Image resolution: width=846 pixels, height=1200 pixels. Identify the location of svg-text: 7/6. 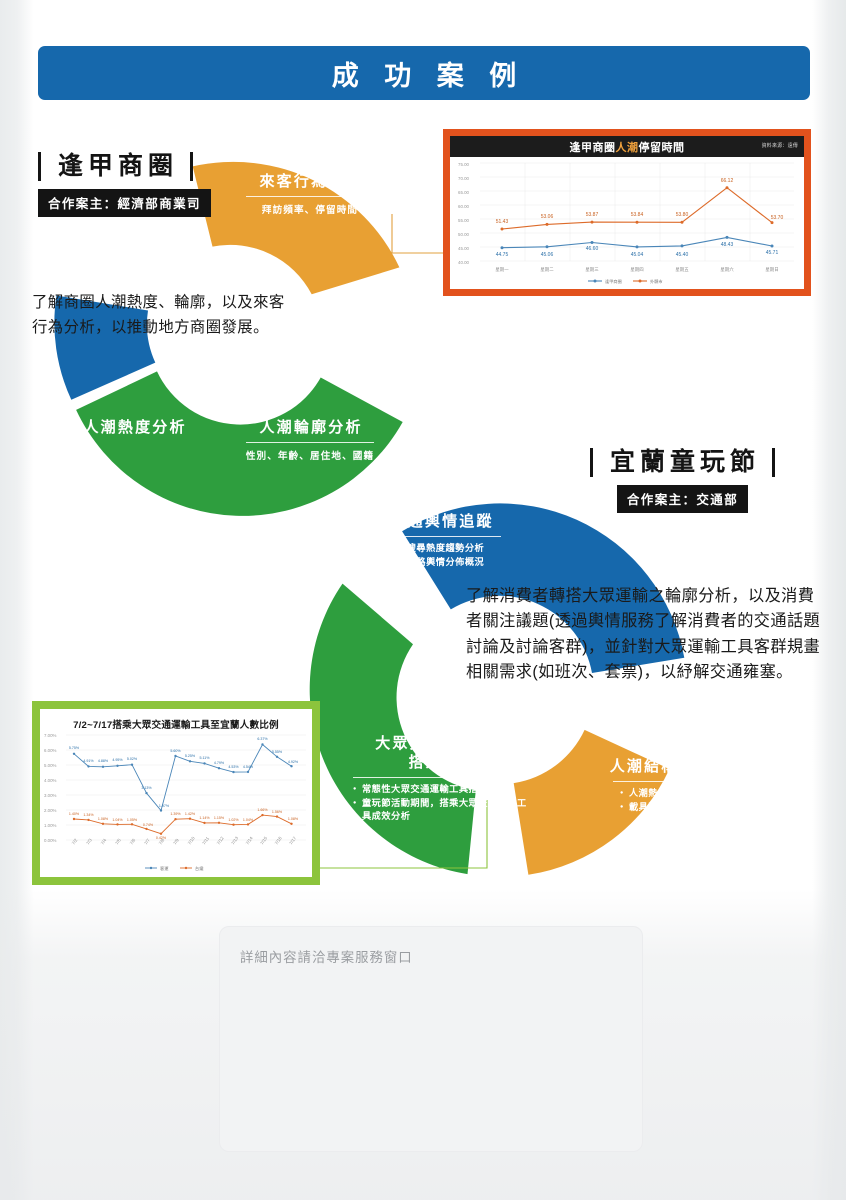
(133, 841).